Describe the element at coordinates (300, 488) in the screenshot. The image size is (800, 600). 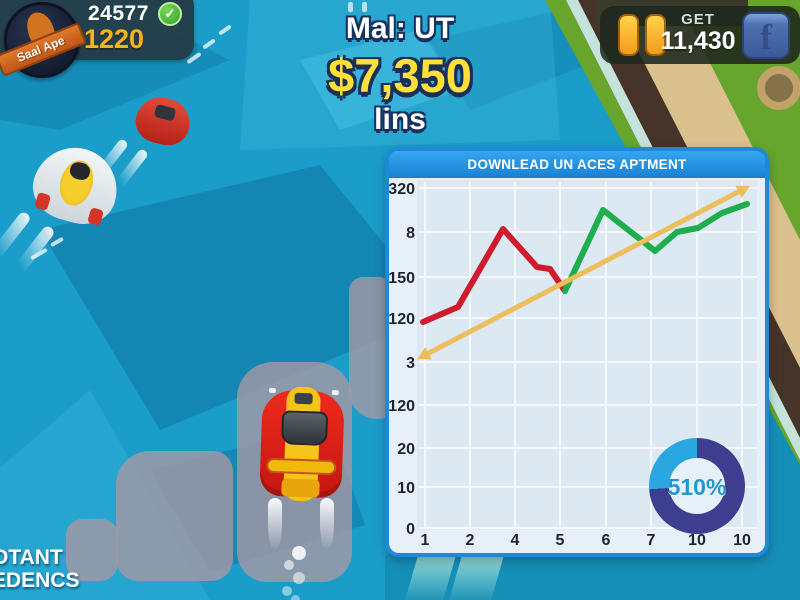
I see `car-tail` at that location.